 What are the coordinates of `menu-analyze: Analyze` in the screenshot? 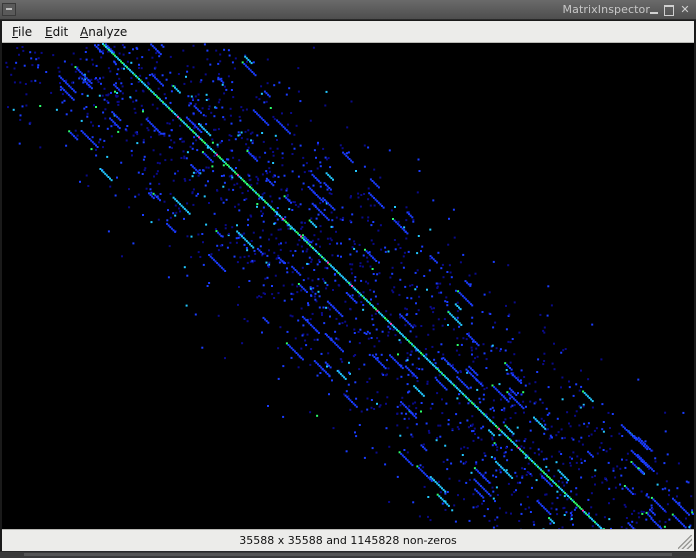 It's located at (103, 32).